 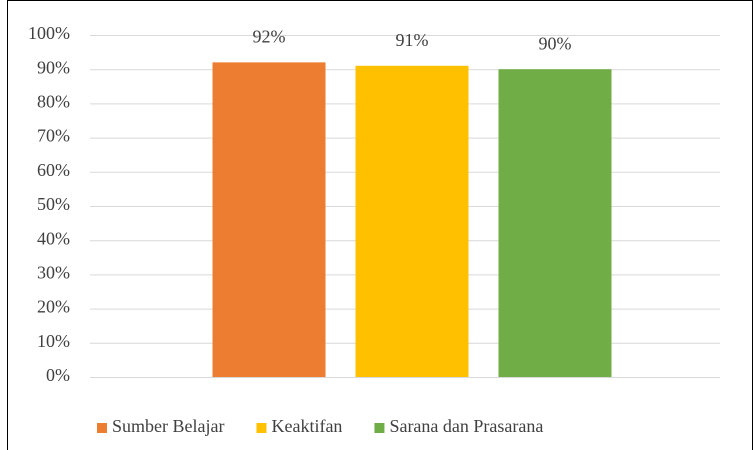 What do you see at coordinates (53, 136) in the screenshot?
I see `y-tick-label: 70%` at bounding box center [53, 136].